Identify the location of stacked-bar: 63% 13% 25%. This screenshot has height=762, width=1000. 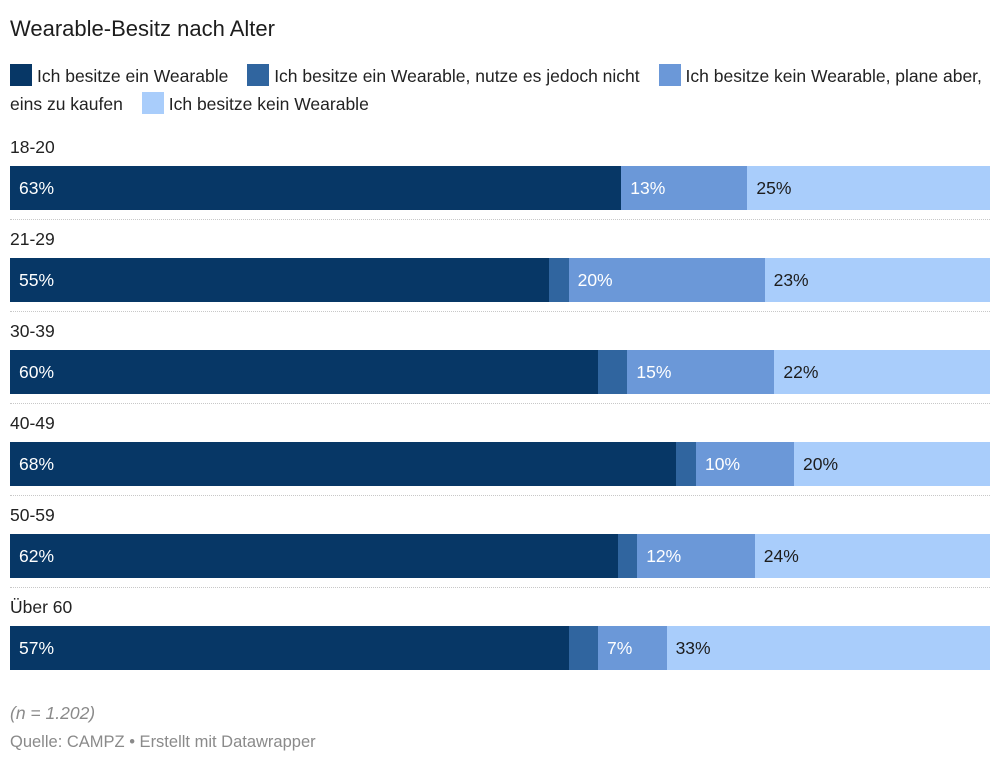
(500, 188).